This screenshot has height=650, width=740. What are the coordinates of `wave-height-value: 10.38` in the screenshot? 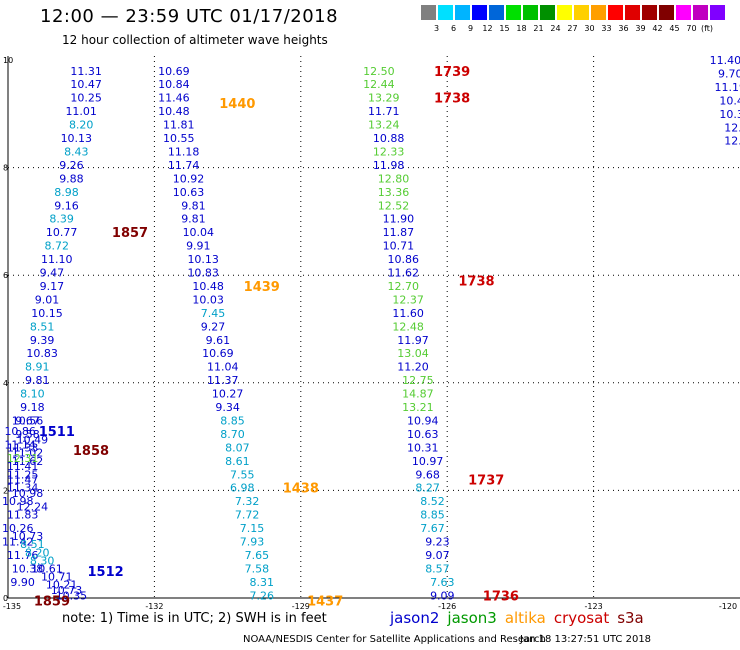 It's located at (28, 568).